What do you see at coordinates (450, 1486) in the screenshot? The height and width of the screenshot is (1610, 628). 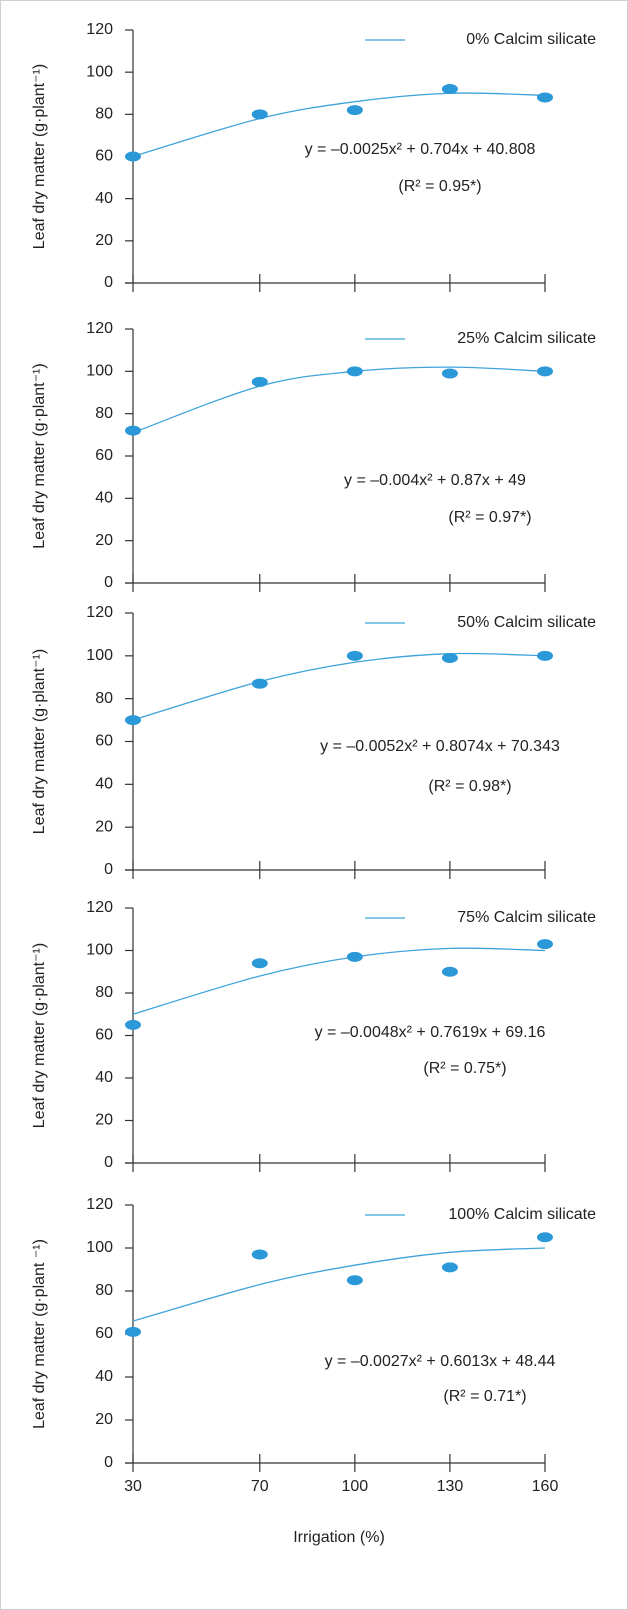 I see `x-tick-label: 130` at bounding box center [450, 1486].